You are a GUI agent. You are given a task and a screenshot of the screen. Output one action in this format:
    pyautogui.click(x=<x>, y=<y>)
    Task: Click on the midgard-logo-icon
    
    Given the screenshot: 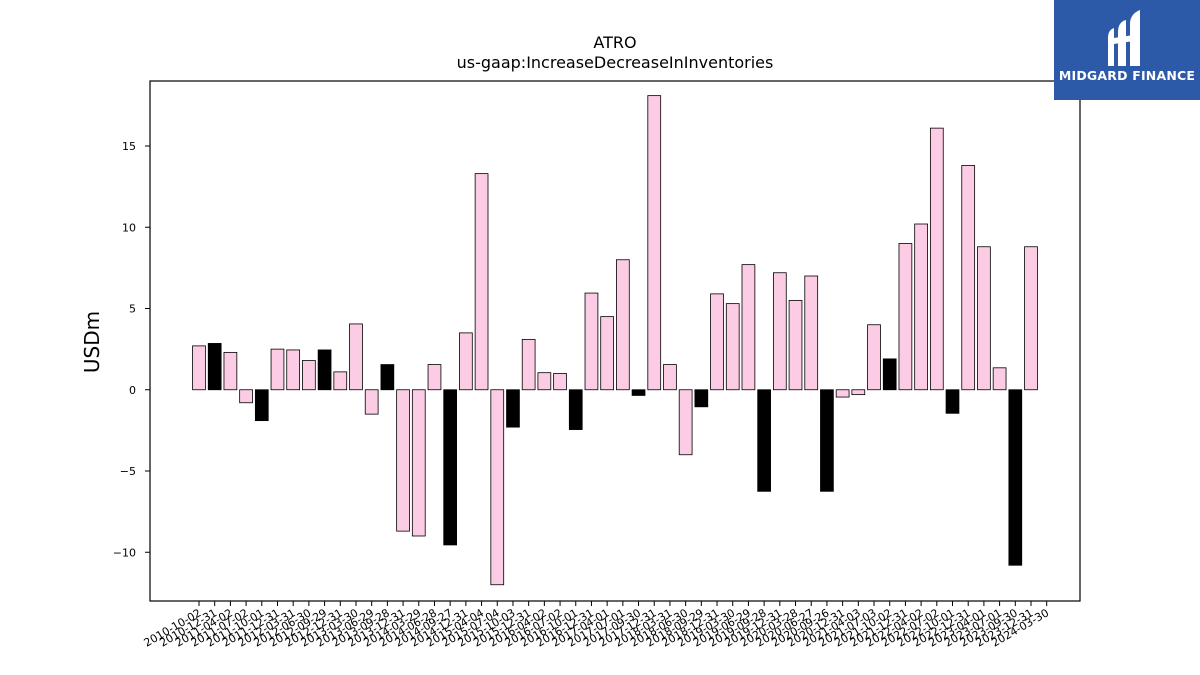 What is the action you would take?
    pyautogui.click(x=1124, y=38)
    